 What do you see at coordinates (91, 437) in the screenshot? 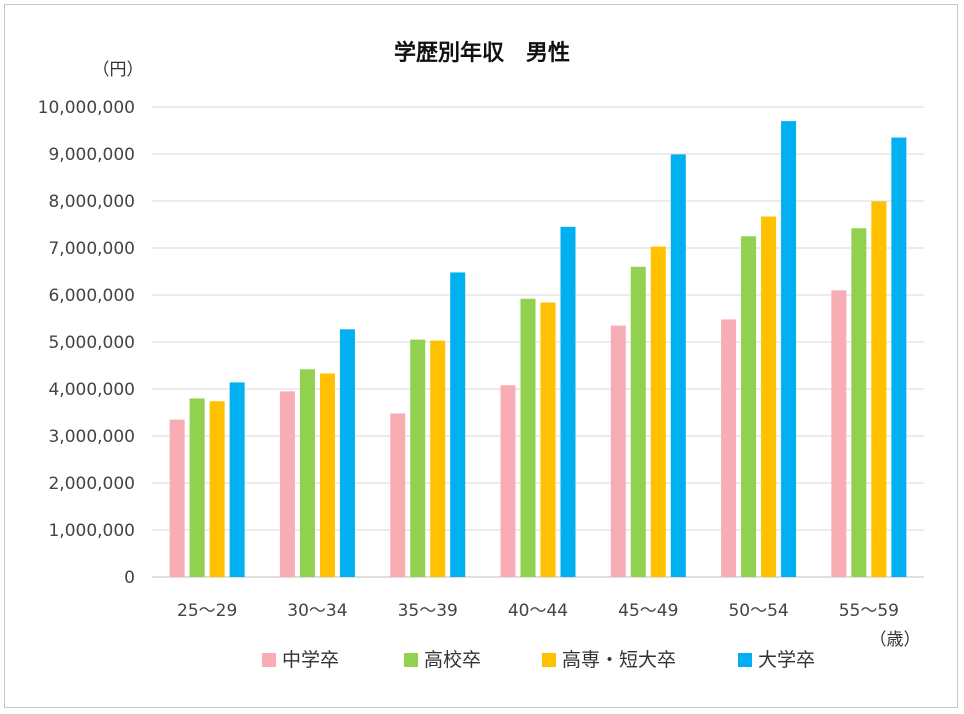
I see `y-tick-label: 3,000,000` at bounding box center [91, 437].